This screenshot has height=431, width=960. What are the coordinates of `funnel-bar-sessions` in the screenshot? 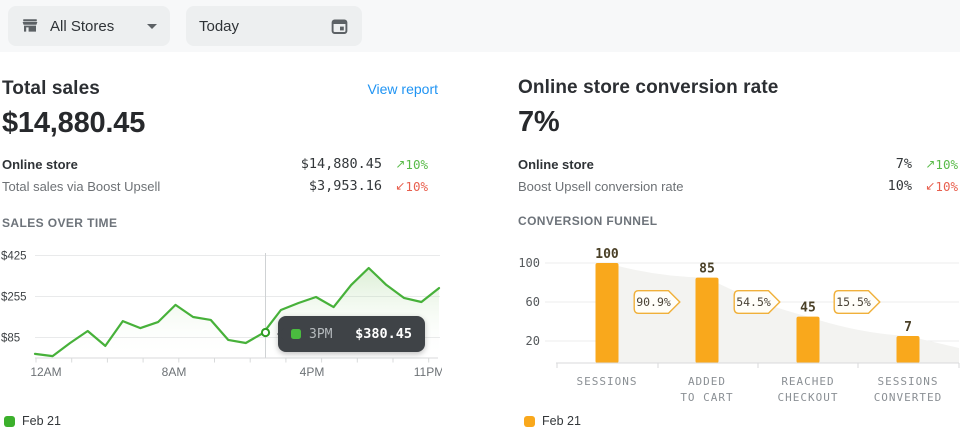 It's located at (607, 313).